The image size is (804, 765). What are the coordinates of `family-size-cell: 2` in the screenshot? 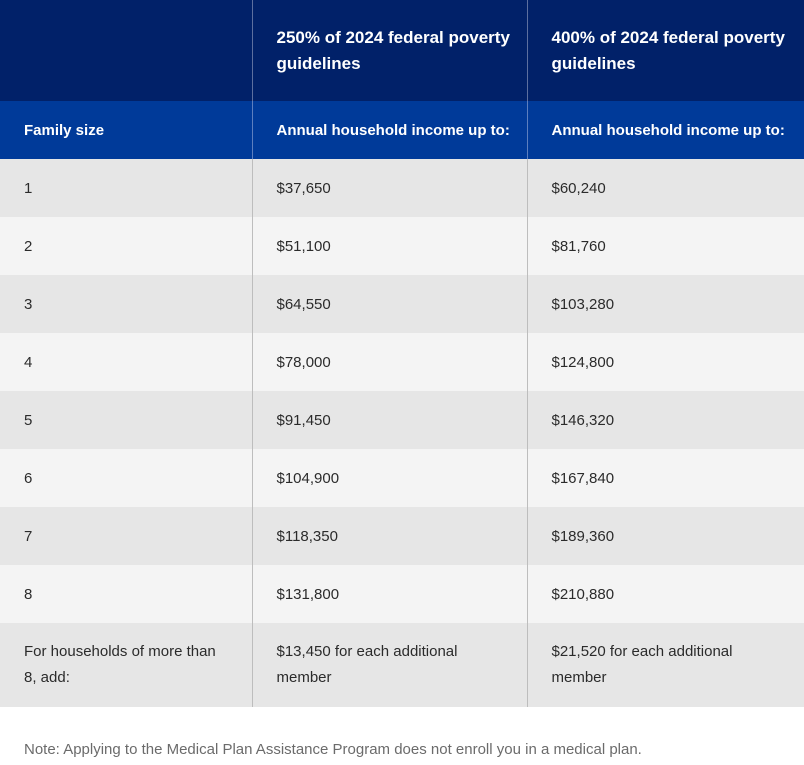 It's located at (126, 246).